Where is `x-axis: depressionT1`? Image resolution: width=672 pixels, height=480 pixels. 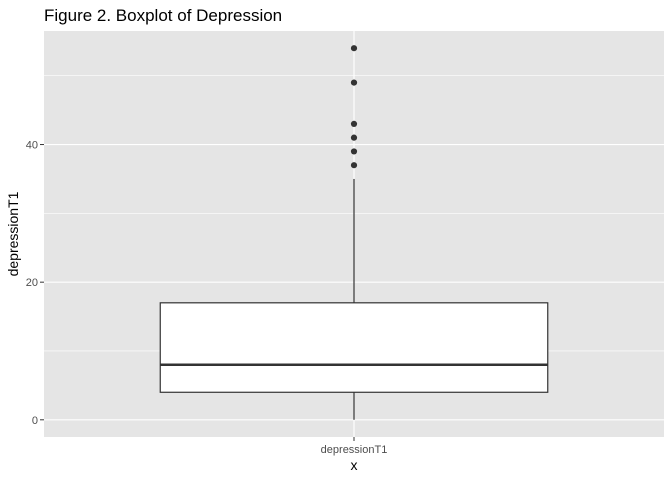 x-axis: depressionT1 is located at coordinates (354, 446).